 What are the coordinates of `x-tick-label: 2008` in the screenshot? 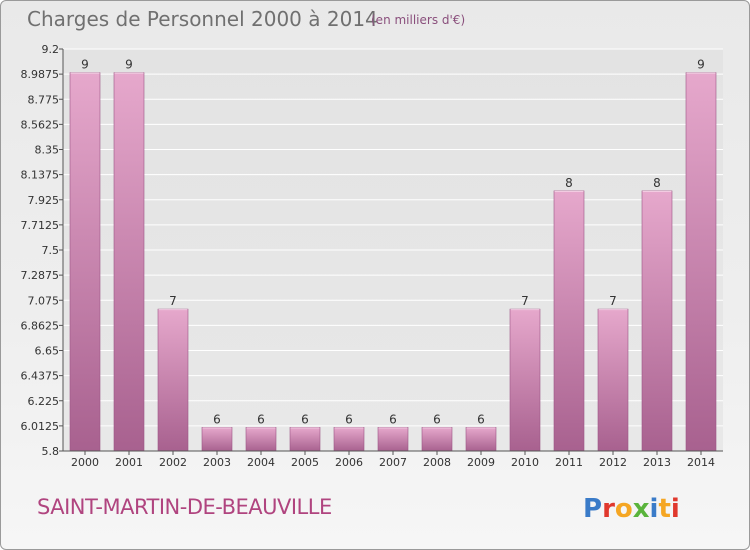 It's located at (437, 462).